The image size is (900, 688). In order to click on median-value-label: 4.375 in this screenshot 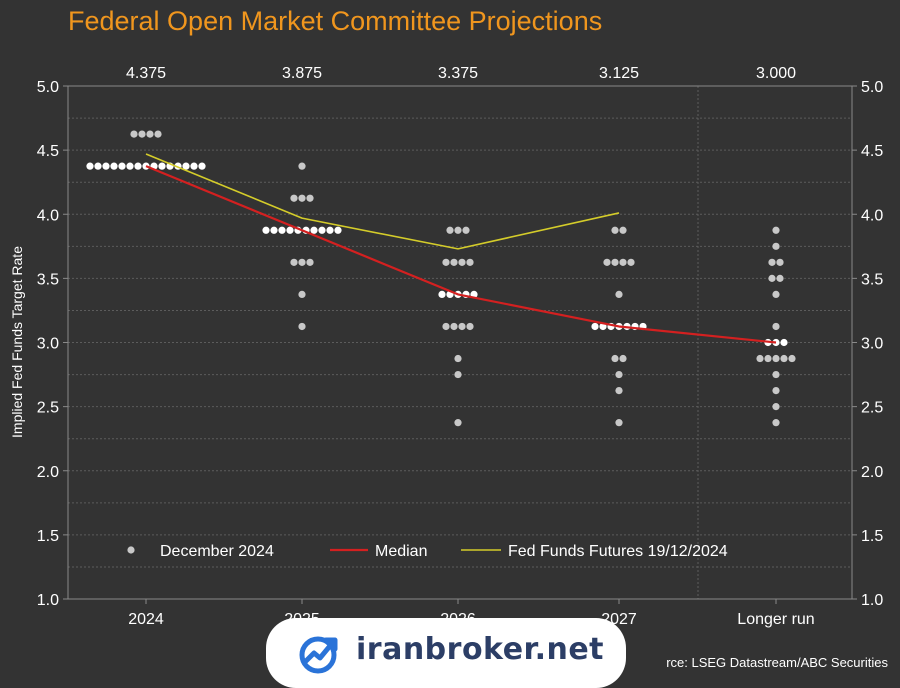, I will do `click(146, 73)`.